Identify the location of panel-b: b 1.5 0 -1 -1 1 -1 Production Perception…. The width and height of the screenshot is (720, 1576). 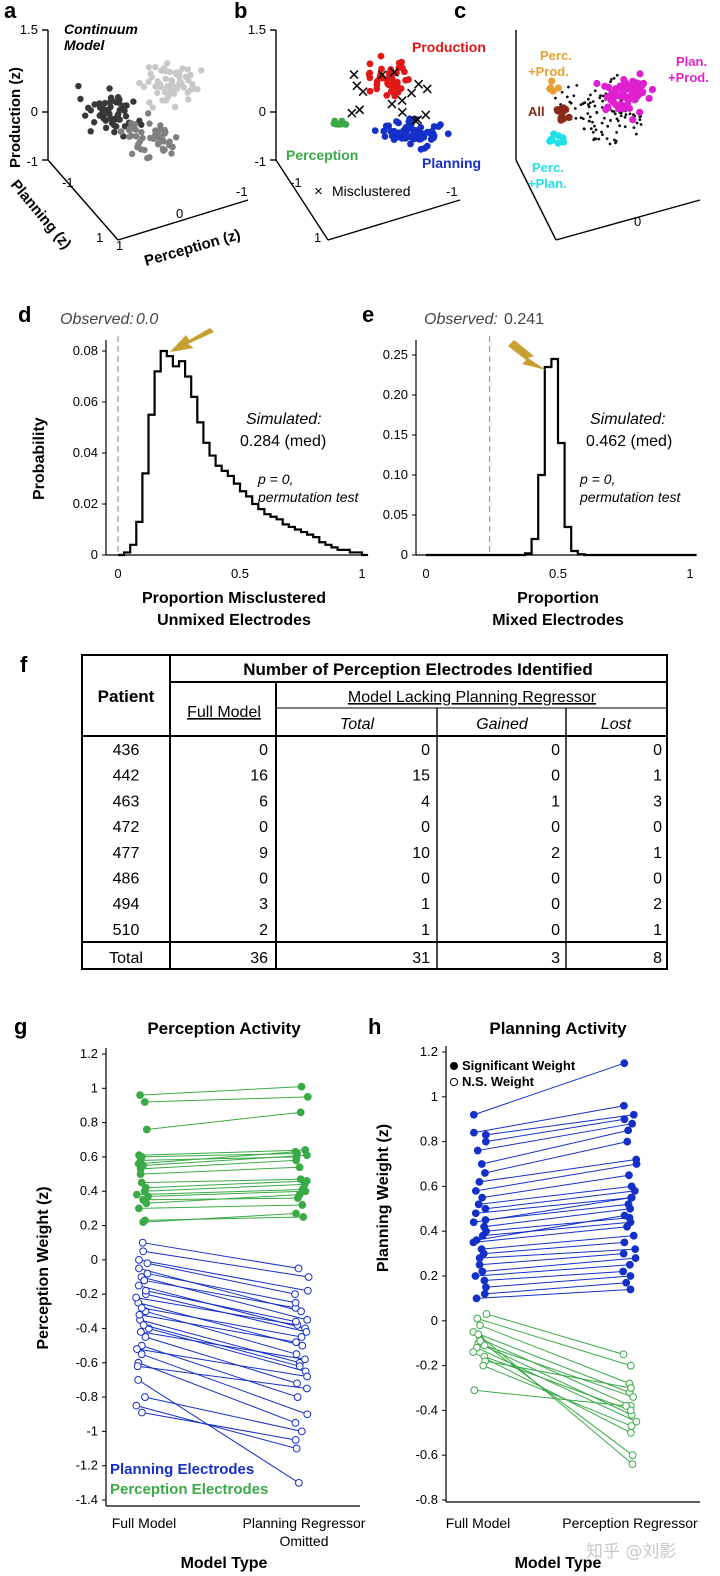
(360, 122).